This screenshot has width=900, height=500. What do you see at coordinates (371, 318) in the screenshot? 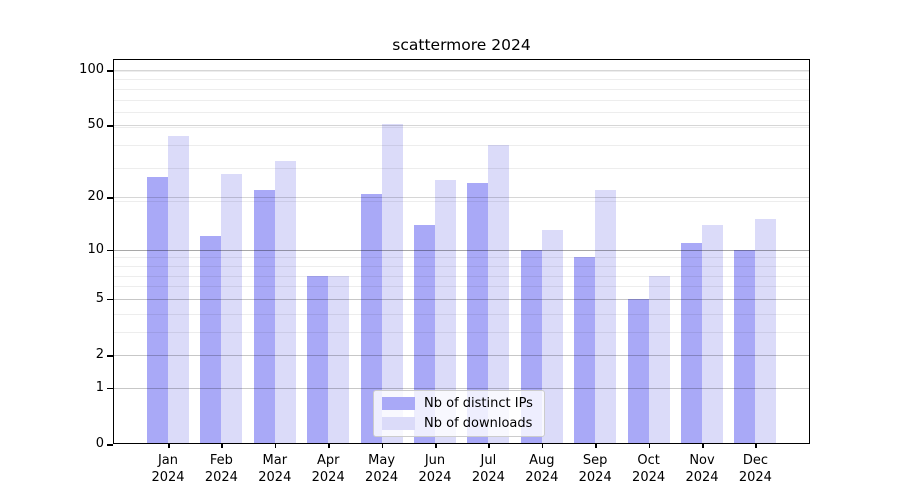
I see `bar-distinct-ips-may` at bounding box center [371, 318].